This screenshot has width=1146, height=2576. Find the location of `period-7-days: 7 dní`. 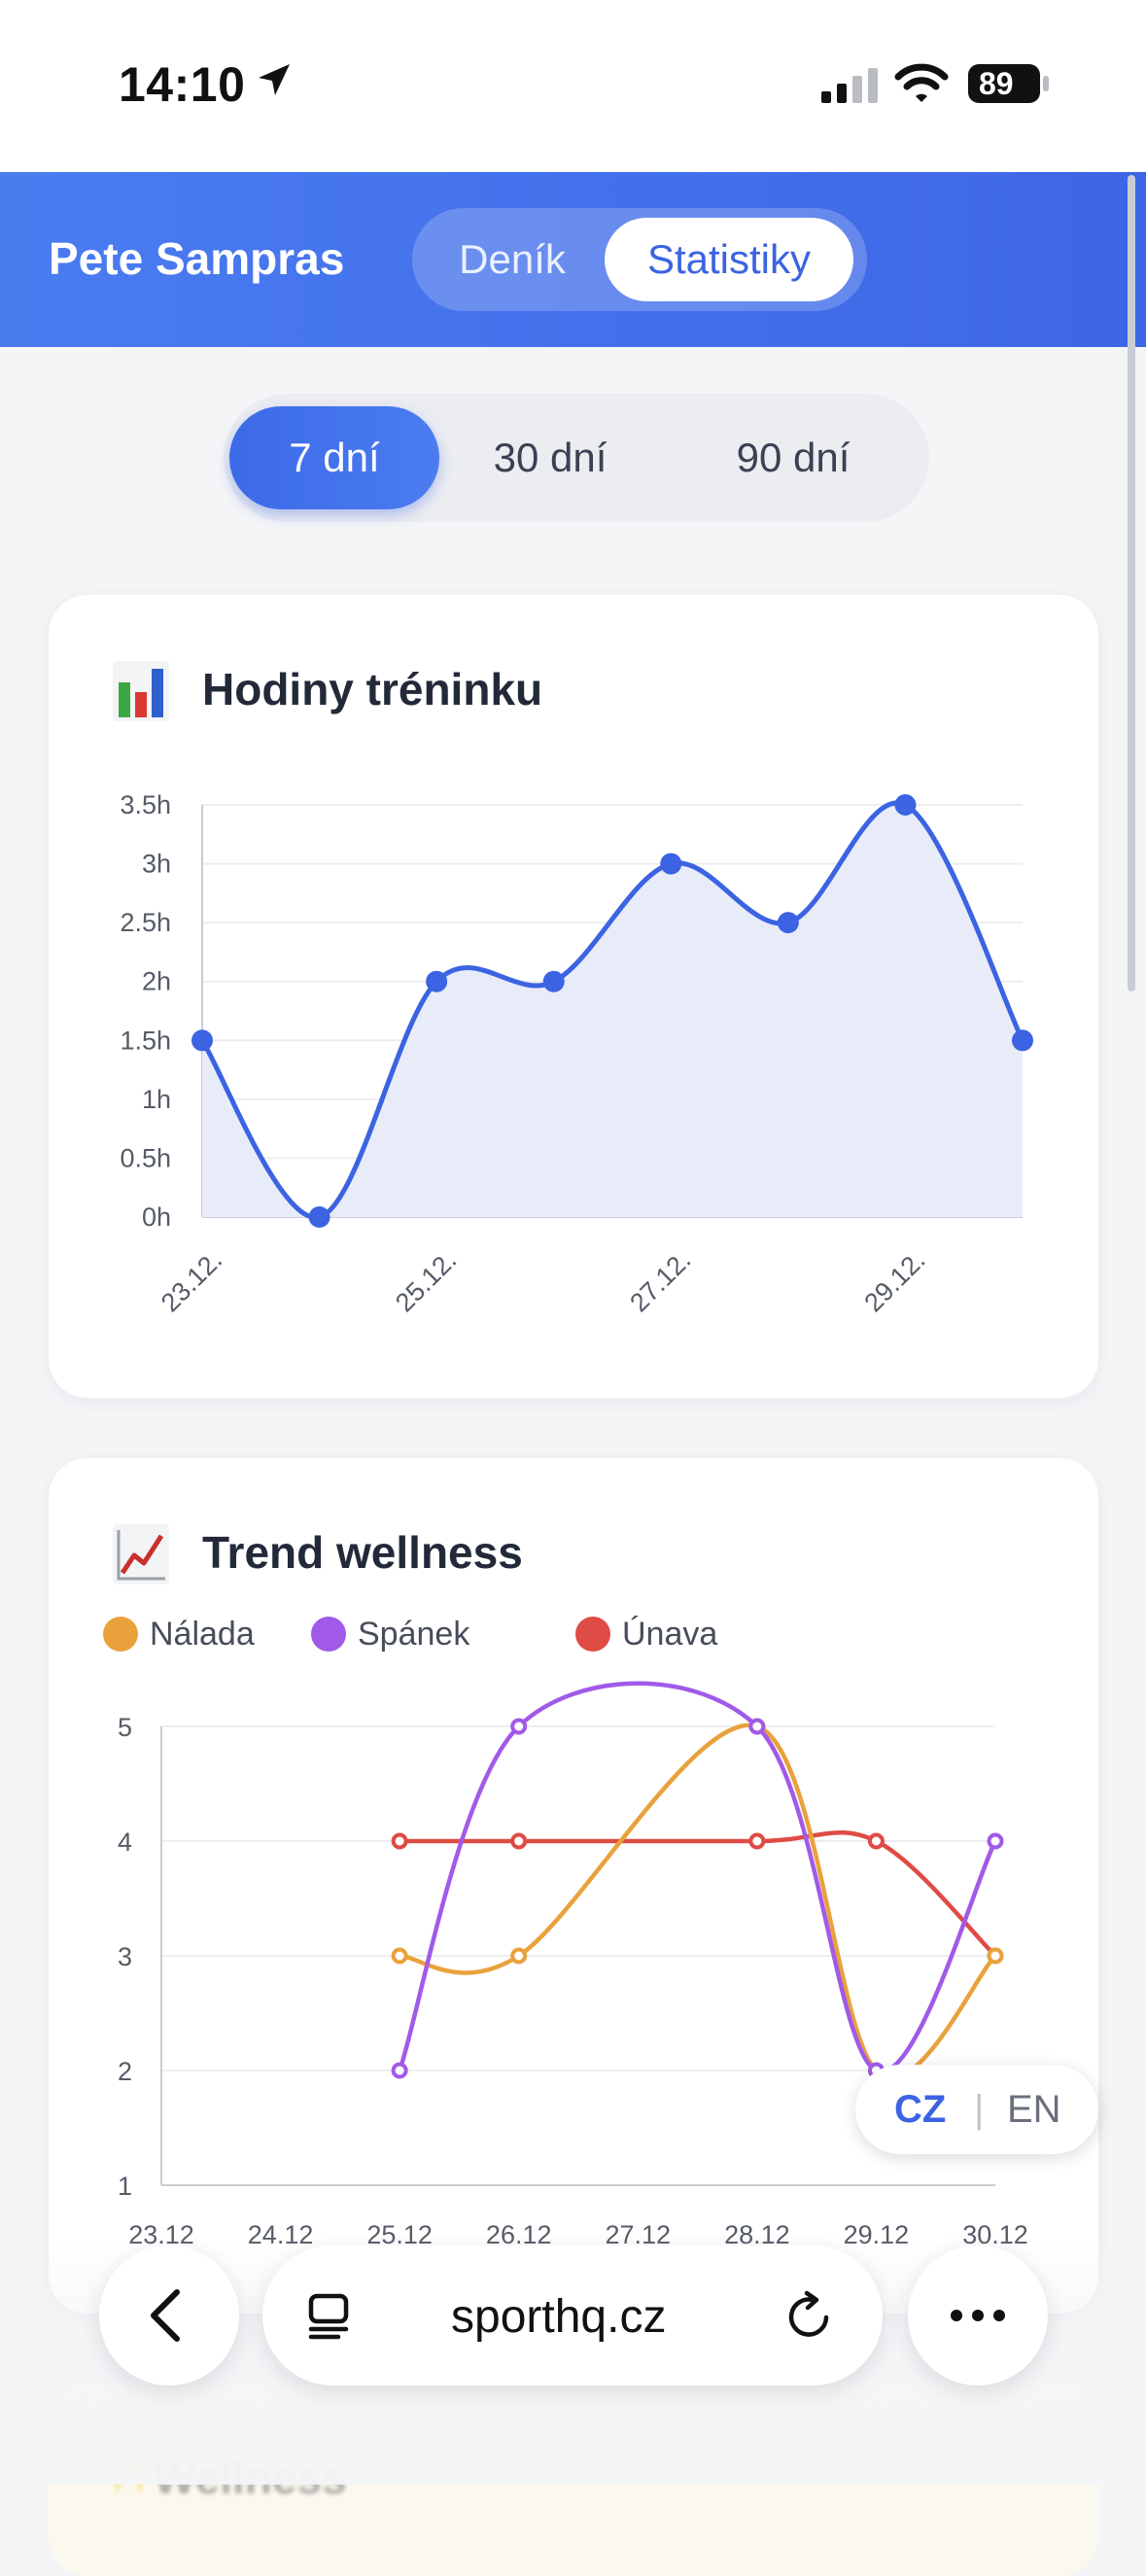

period-7-days: 7 dní is located at coordinates (334, 458).